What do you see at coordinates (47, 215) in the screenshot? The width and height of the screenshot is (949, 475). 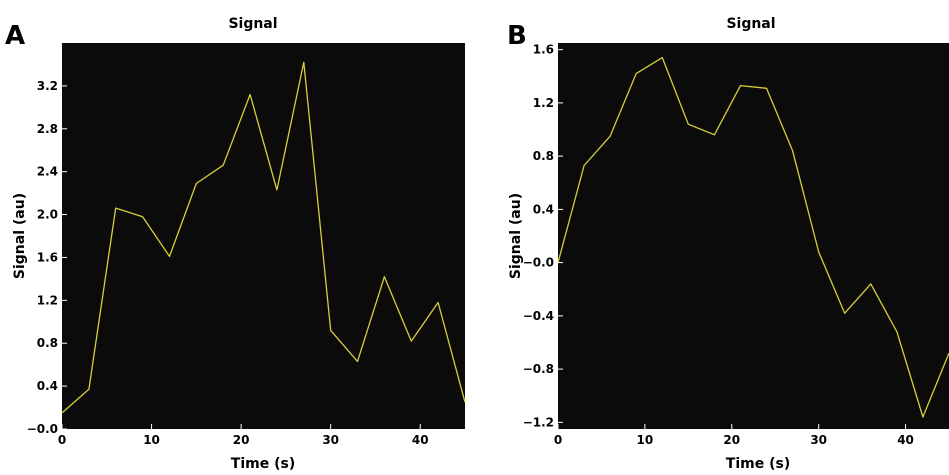 I see `y-tick-label: 2.0` at bounding box center [47, 215].